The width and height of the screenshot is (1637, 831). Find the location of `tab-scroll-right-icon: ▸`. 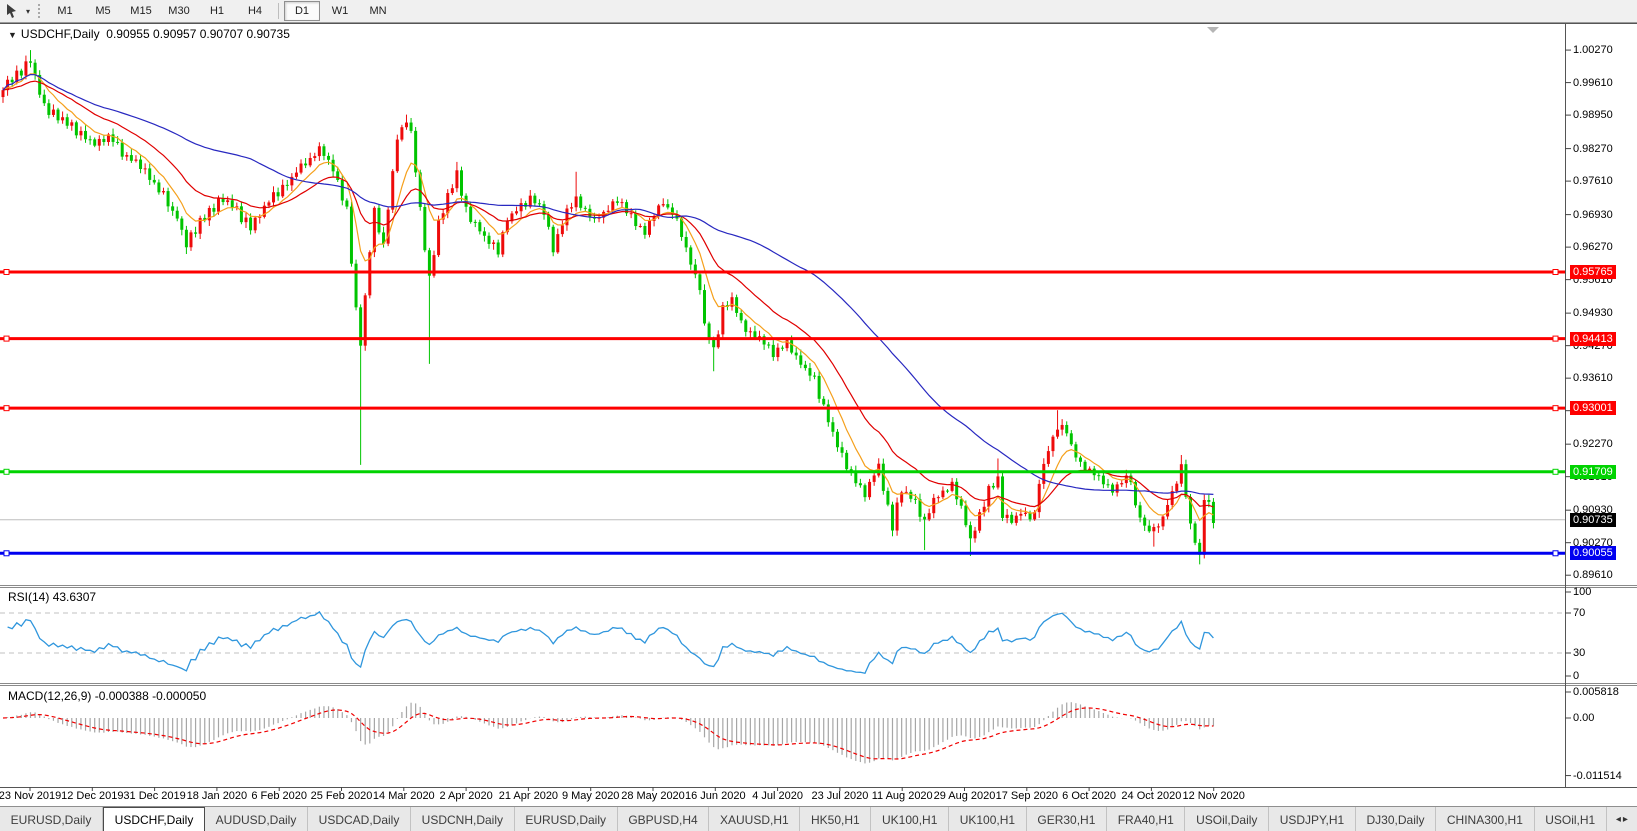

tab-scroll-right-icon: ▸ is located at coordinates (1625, 819).